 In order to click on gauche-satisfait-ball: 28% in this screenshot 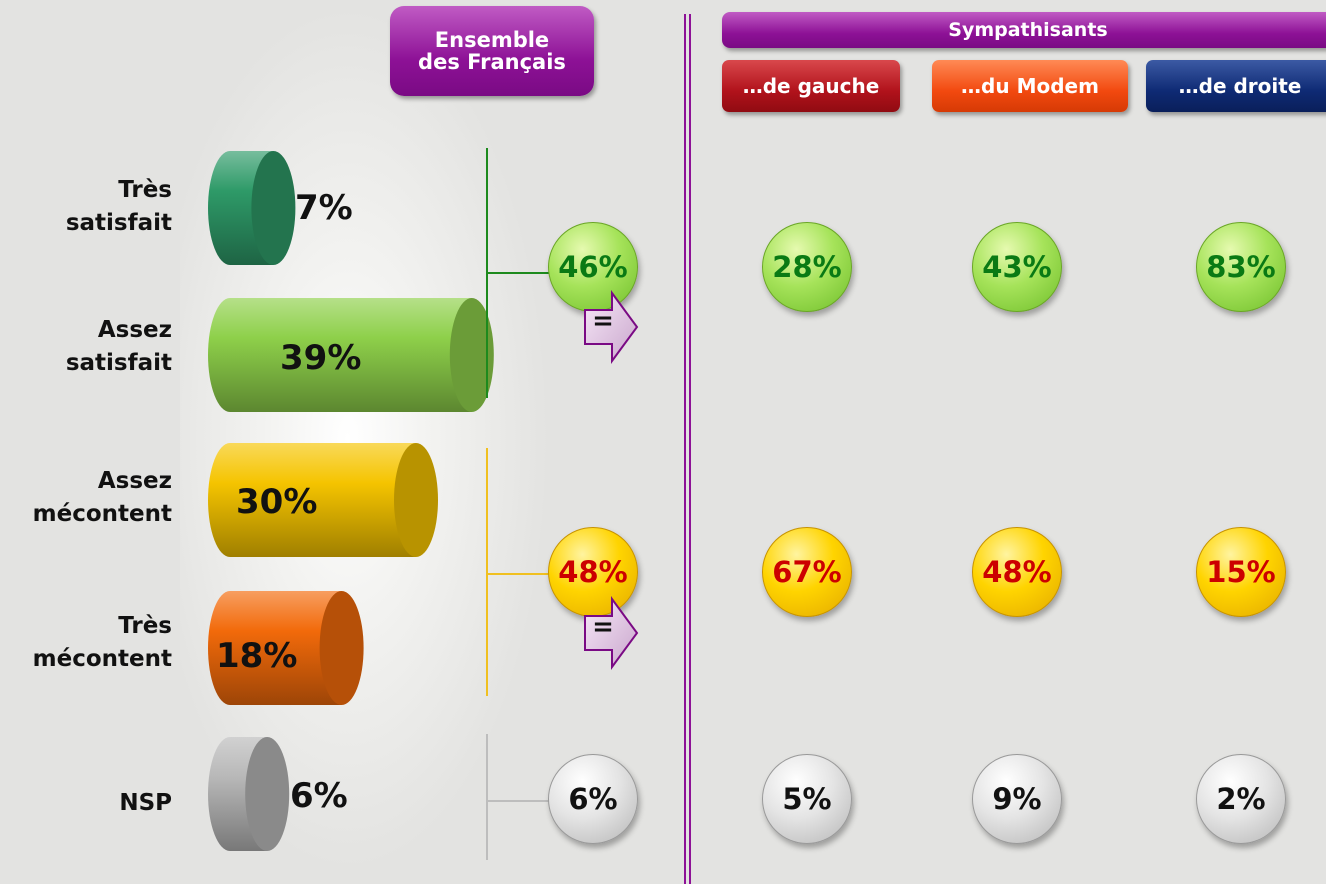, I will do `click(807, 267)`.